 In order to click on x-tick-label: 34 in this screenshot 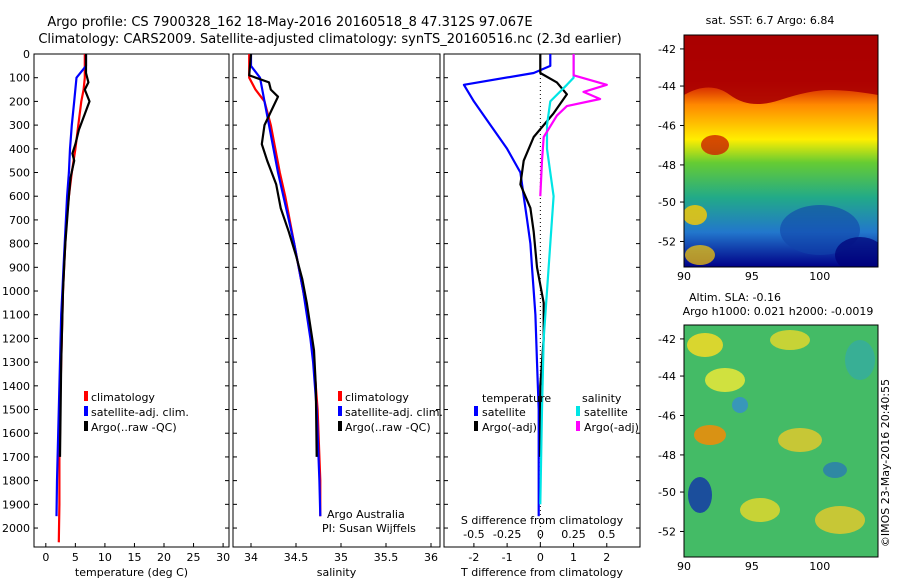, I will do `click(251, 557)`.